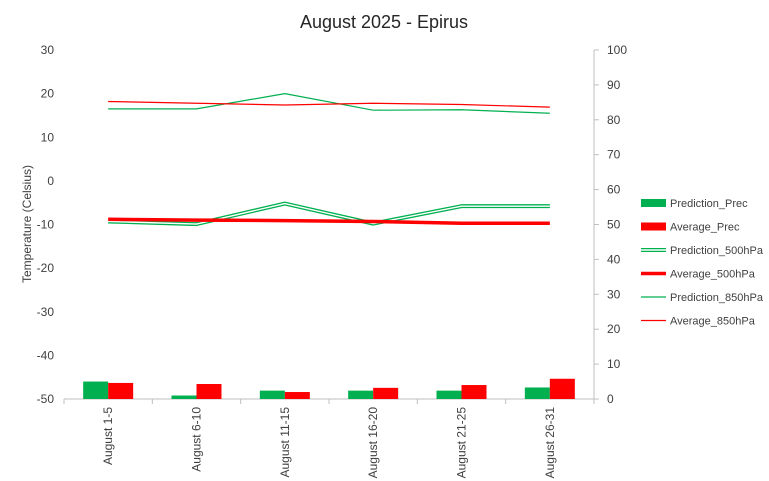 This screenshot has width=769, height=481. I want to click on y-tick-label: -50, so click(46, 399).